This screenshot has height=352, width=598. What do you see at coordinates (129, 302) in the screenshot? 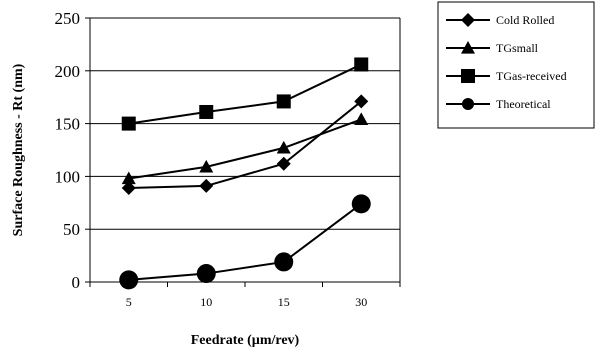
I see `x-tick-label: 5` at bounding box center [129, 302].